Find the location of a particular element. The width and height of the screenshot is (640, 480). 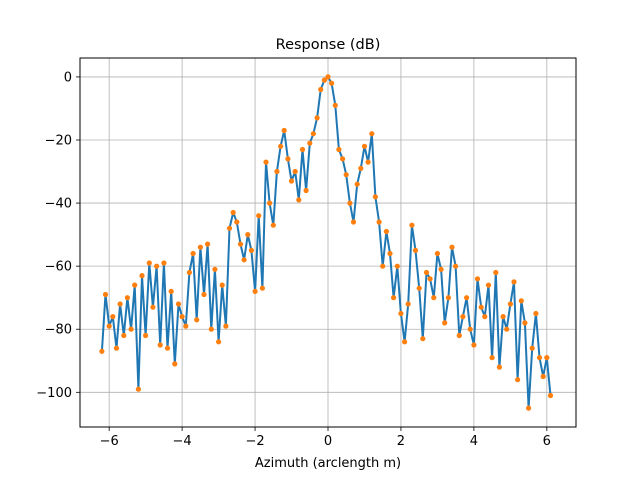

x-axis: −6 −4 −2 0 2 4 6 is located at coordinates (325, 438).